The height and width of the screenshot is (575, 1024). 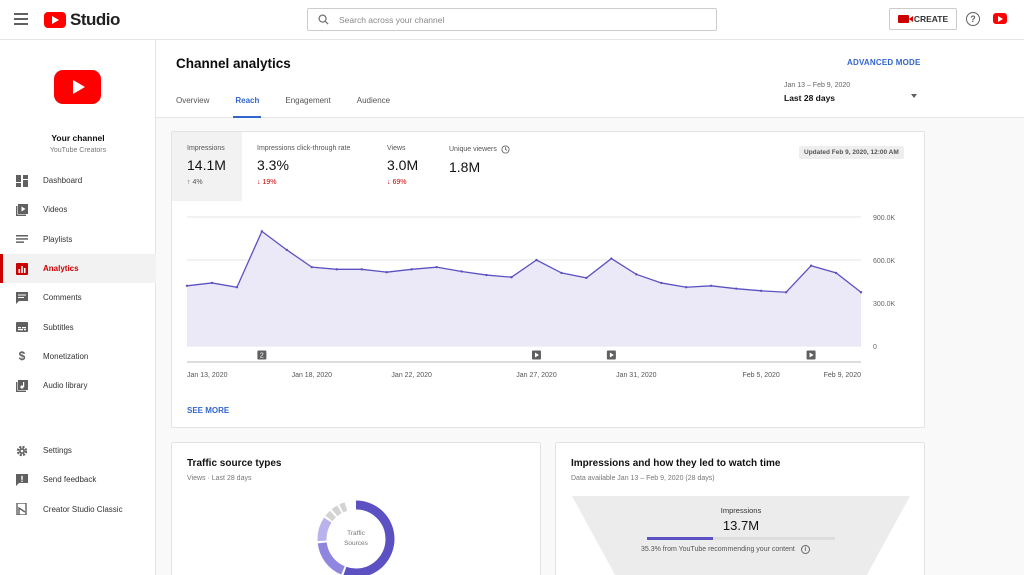 I want to click on sidebar-item-creator-studio-classic: Creator Studio Classic, so click(x=78, y=509).